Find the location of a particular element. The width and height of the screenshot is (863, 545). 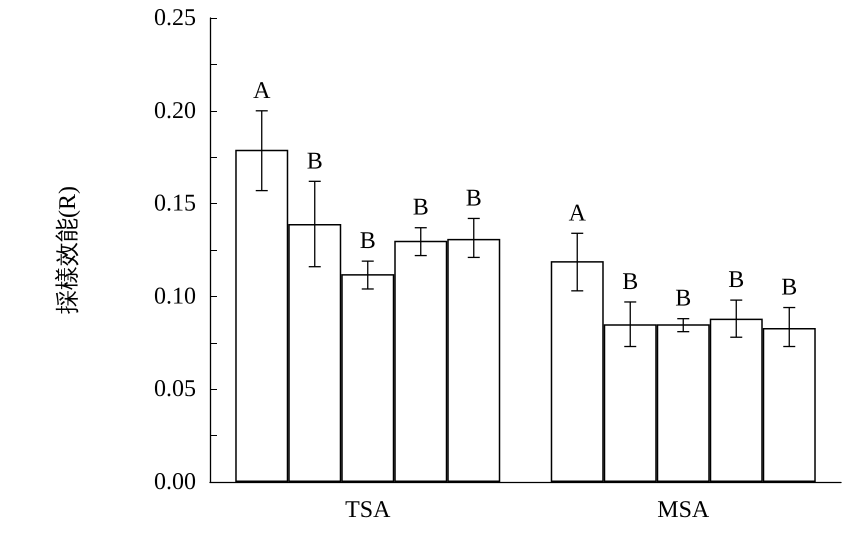

y-tick-label: 0.20 is located at coordinates (175, 111).